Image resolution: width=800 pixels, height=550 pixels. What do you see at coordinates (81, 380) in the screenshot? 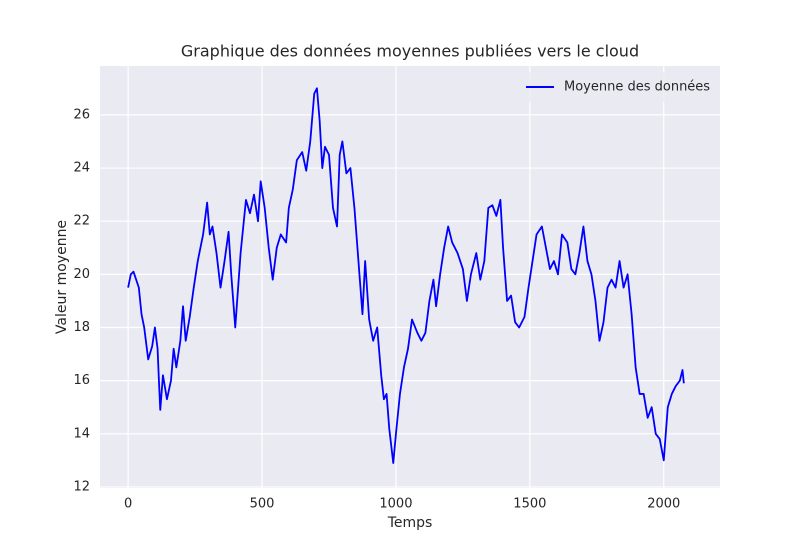
I see `y-tick-label: 16` at bounding box center [81, 380].